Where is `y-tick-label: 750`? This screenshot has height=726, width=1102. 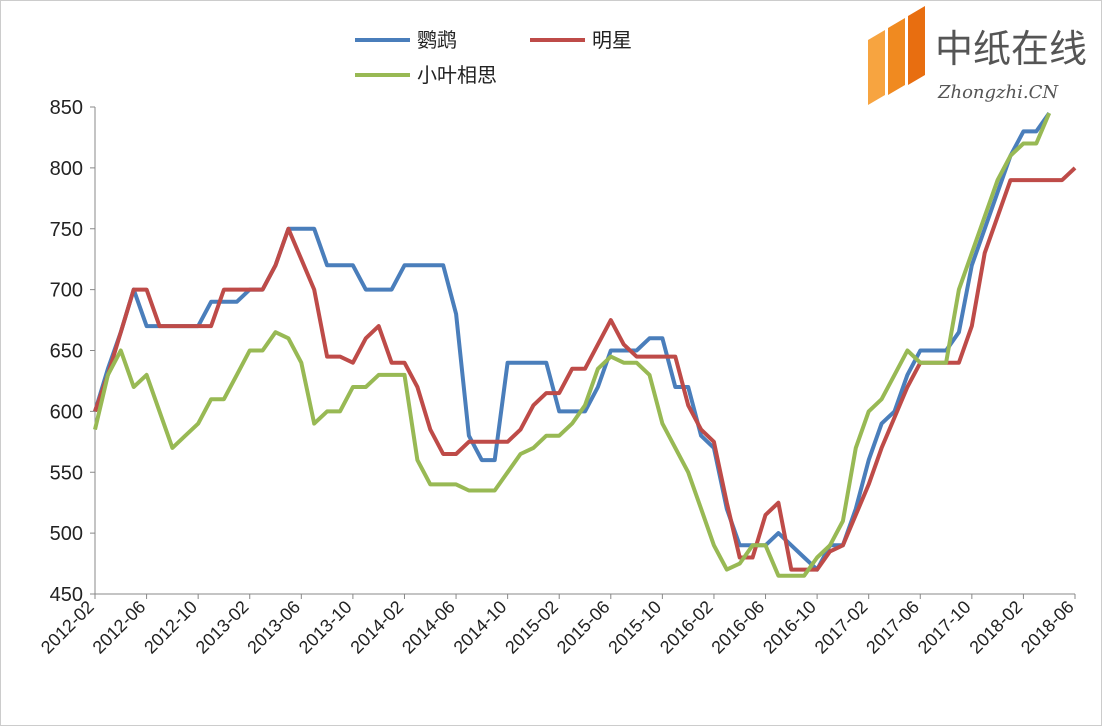 y-tick-label: 750 is located at coordinates (66, 230).